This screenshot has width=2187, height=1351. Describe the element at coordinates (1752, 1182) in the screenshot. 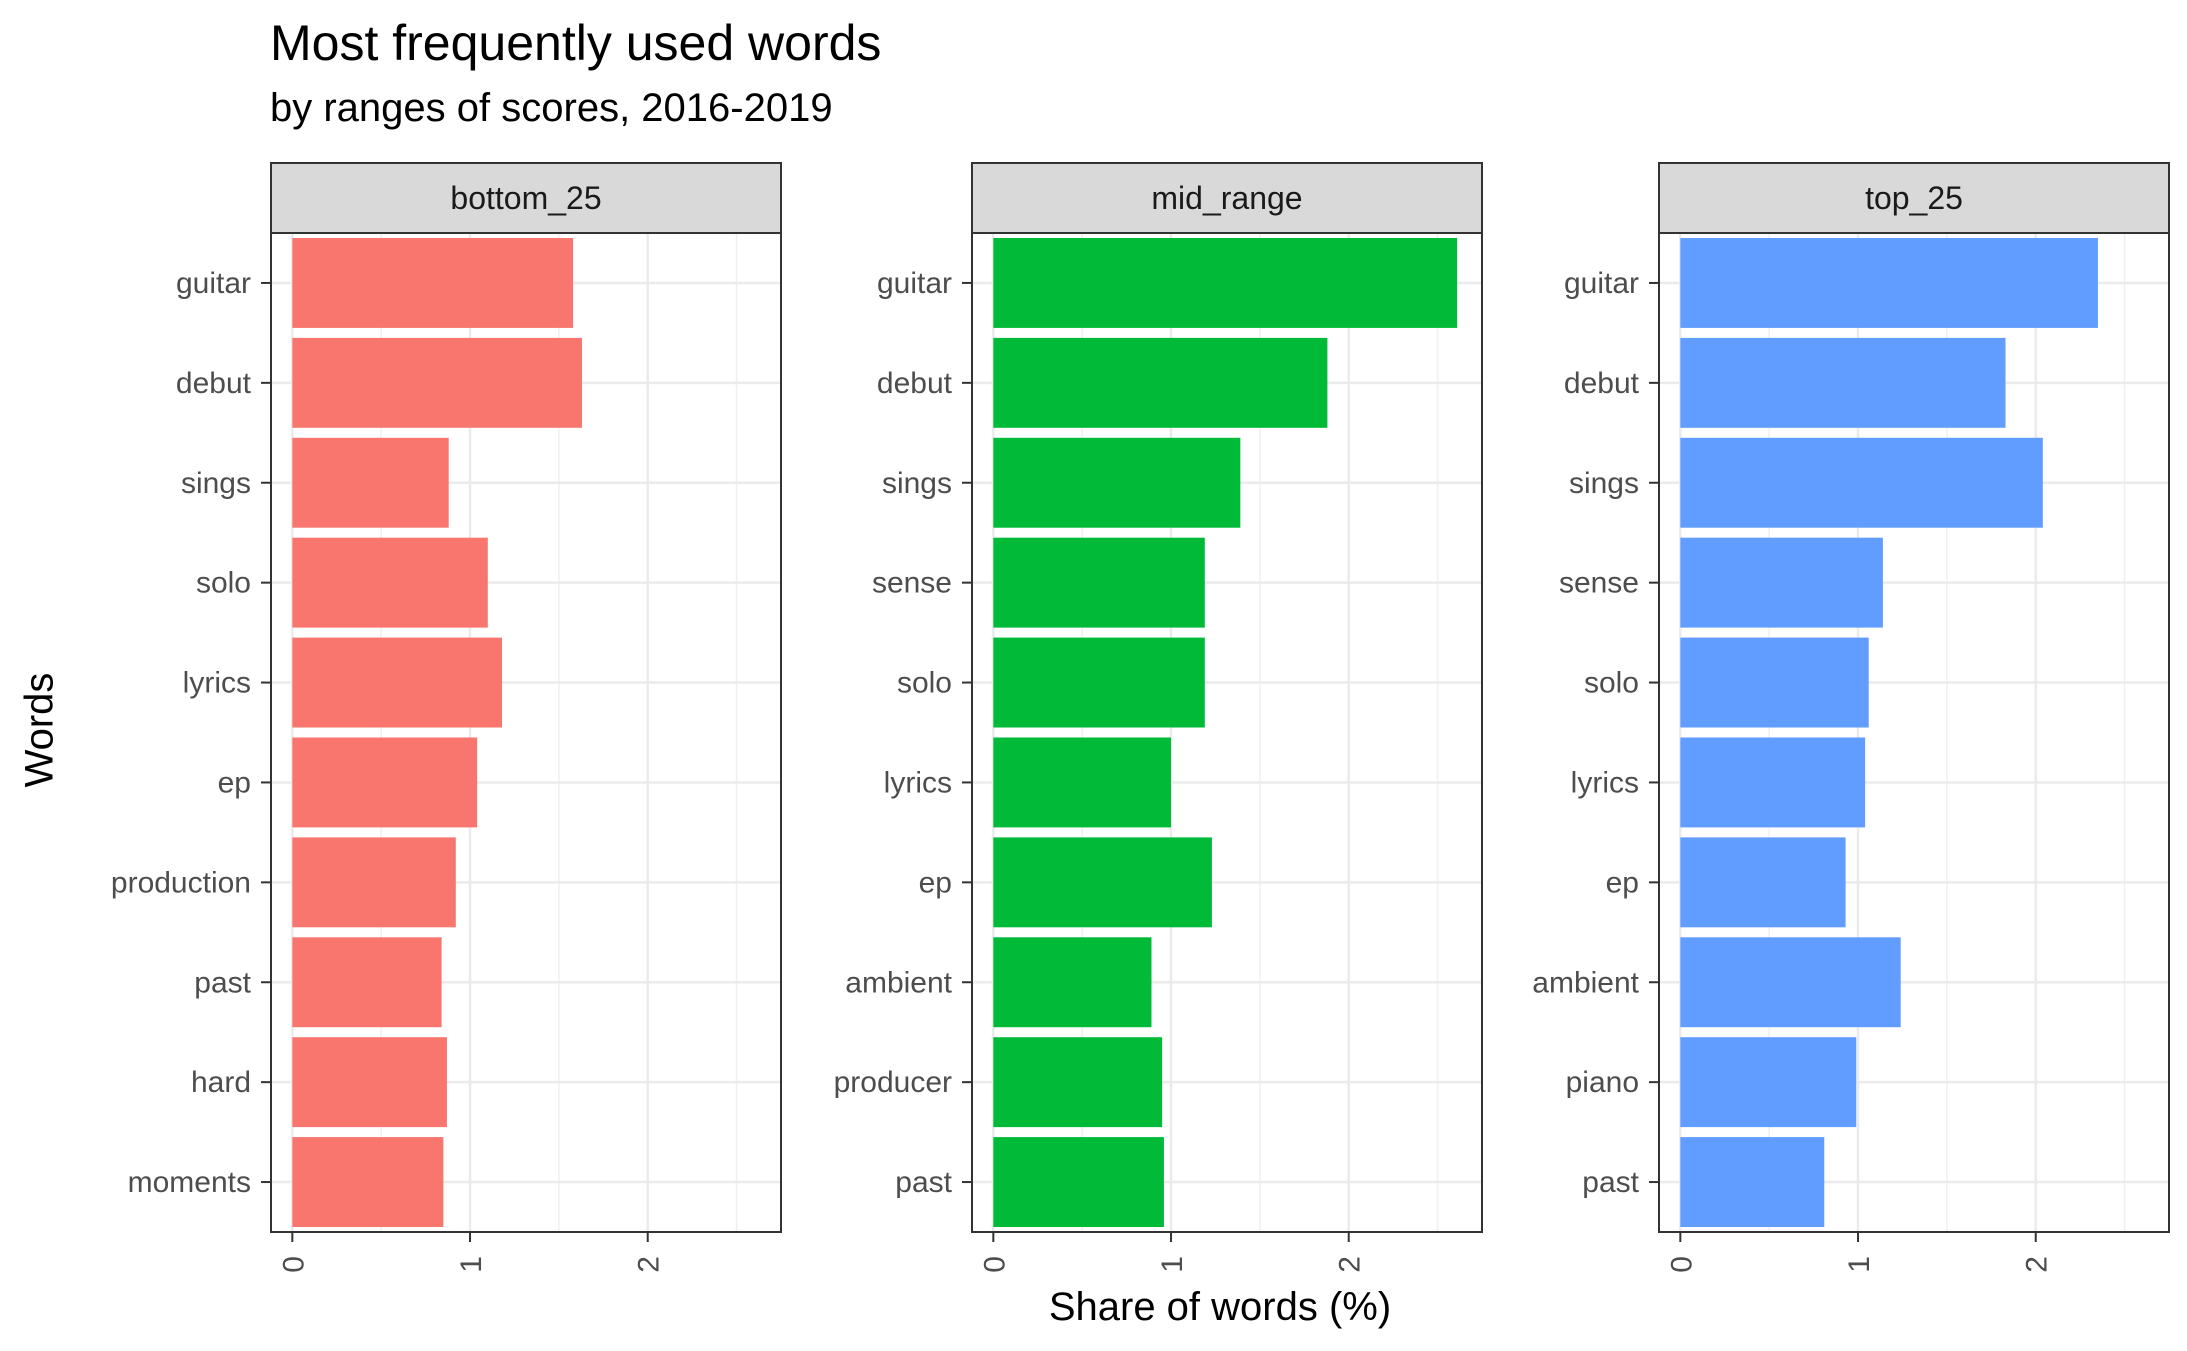

I see `bar-top_25-past` at that location.